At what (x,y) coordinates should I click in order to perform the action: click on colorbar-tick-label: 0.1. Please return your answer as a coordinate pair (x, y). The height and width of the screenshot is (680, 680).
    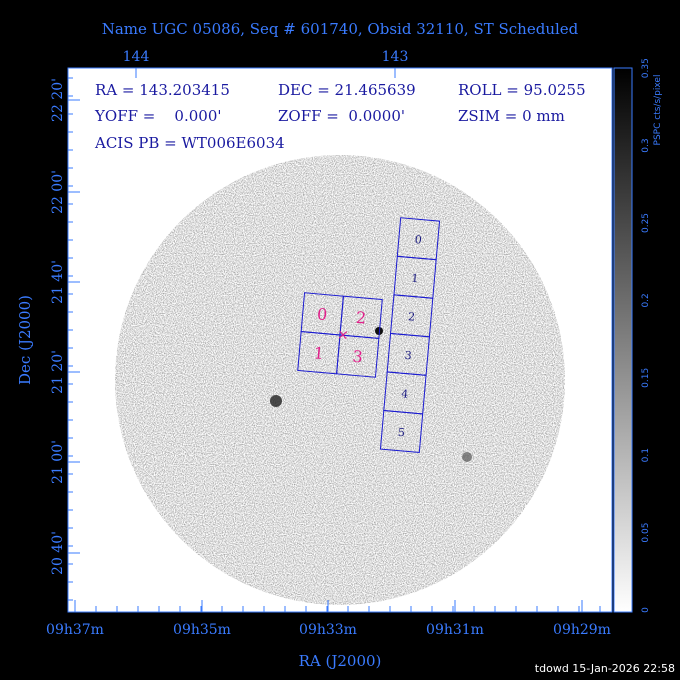
    Looking at the image, I should click on (646, 455).